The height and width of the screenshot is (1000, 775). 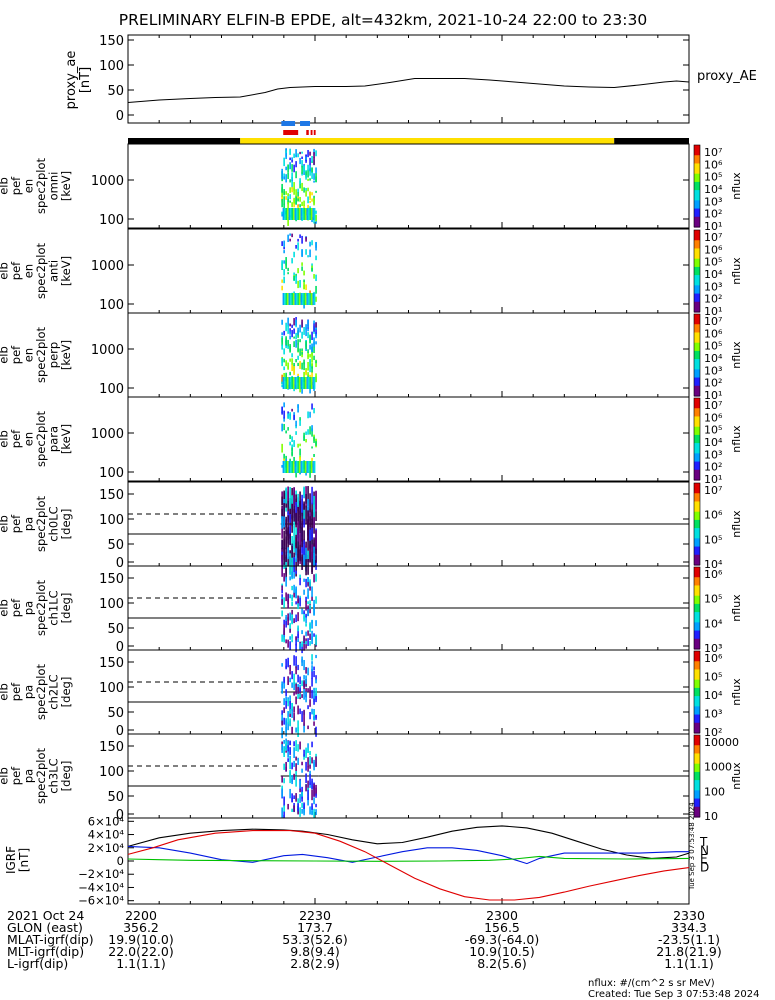 I want to click on igrf-ylabel: IGRF [nT], so click(x=17, y=860).